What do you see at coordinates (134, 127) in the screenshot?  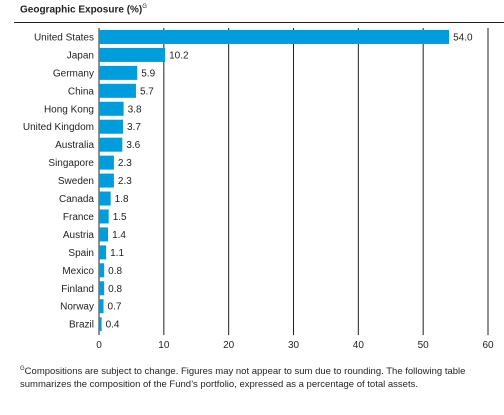 I see `value-label: 3.7` at bounding box center [134, 127].